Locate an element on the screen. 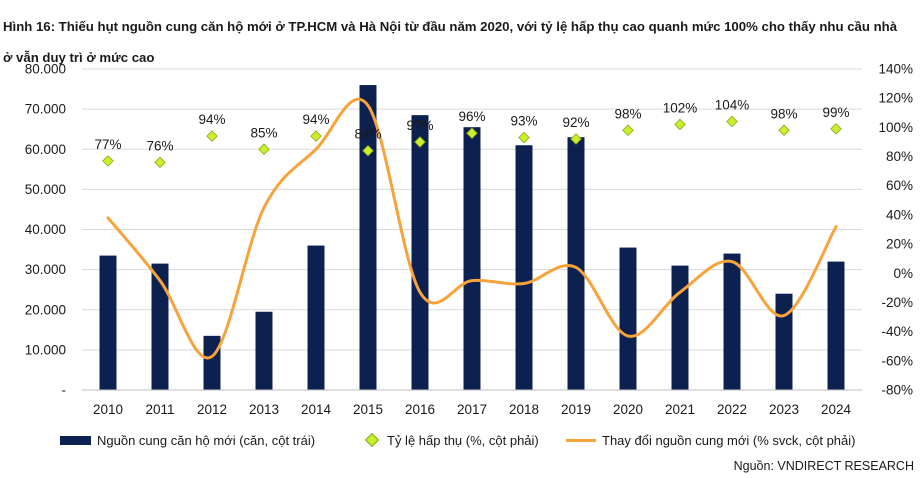  x-axis-tick-label: 2013 is located at coordinates (264, 409).